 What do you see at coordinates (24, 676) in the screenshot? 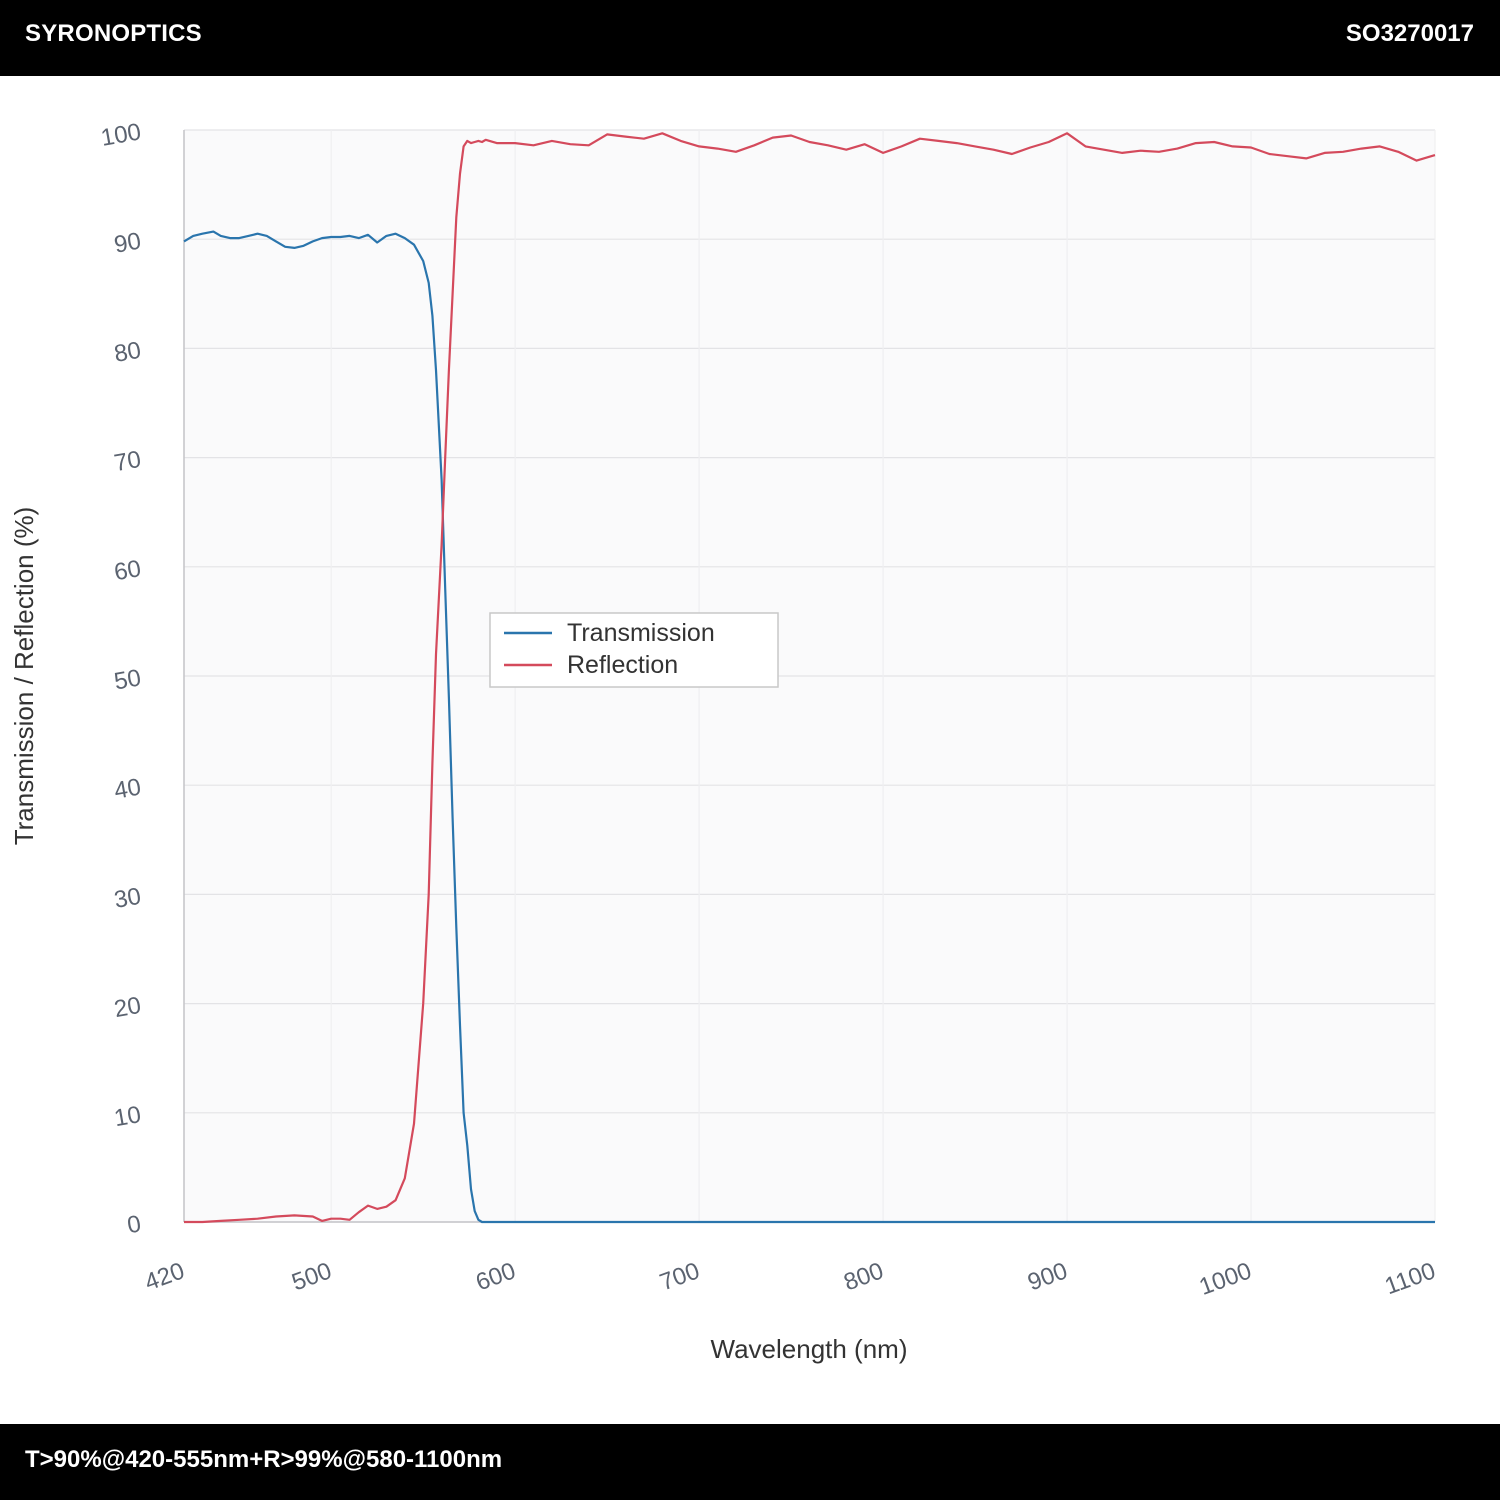
I see `y-axis-title: Transmission / Reflection (%)` at bounding box center [24, 676].